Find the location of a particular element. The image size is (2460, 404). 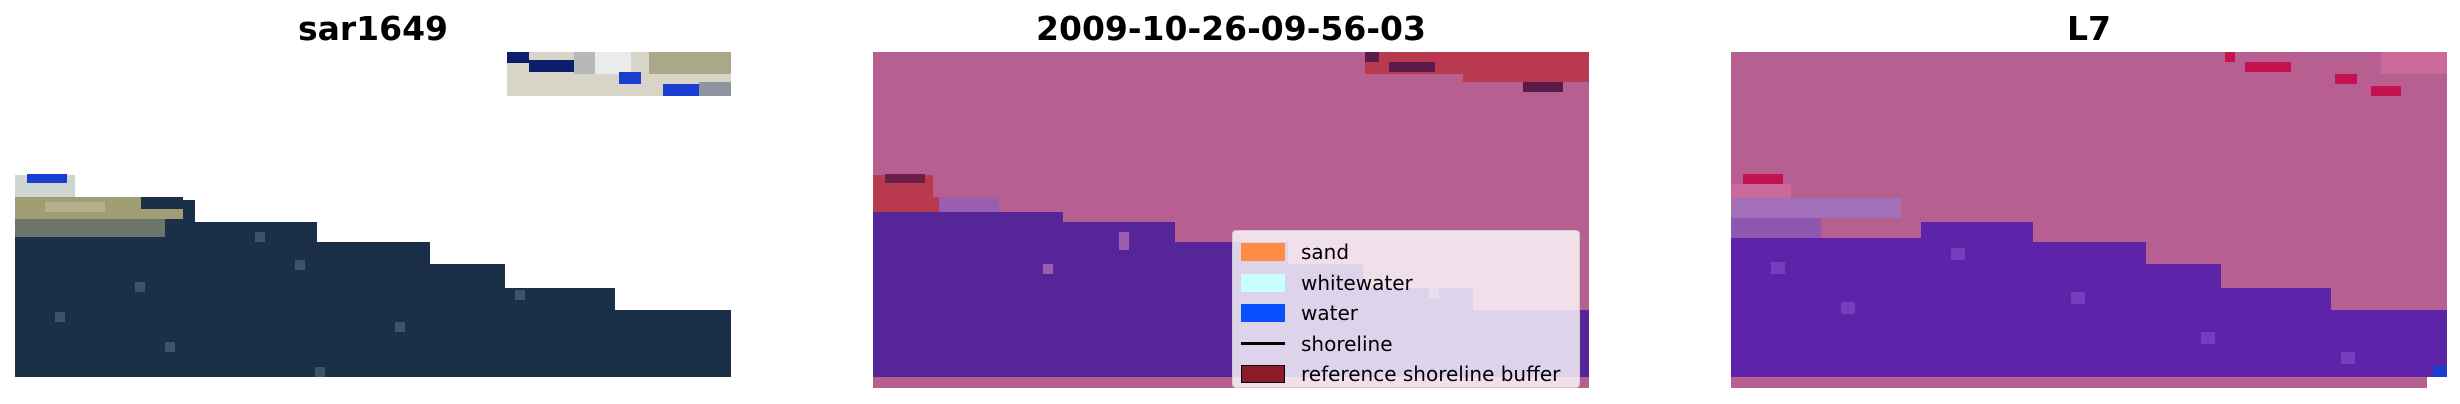

panel-title-satellite: L7 is located at coordinates (2089, 28).